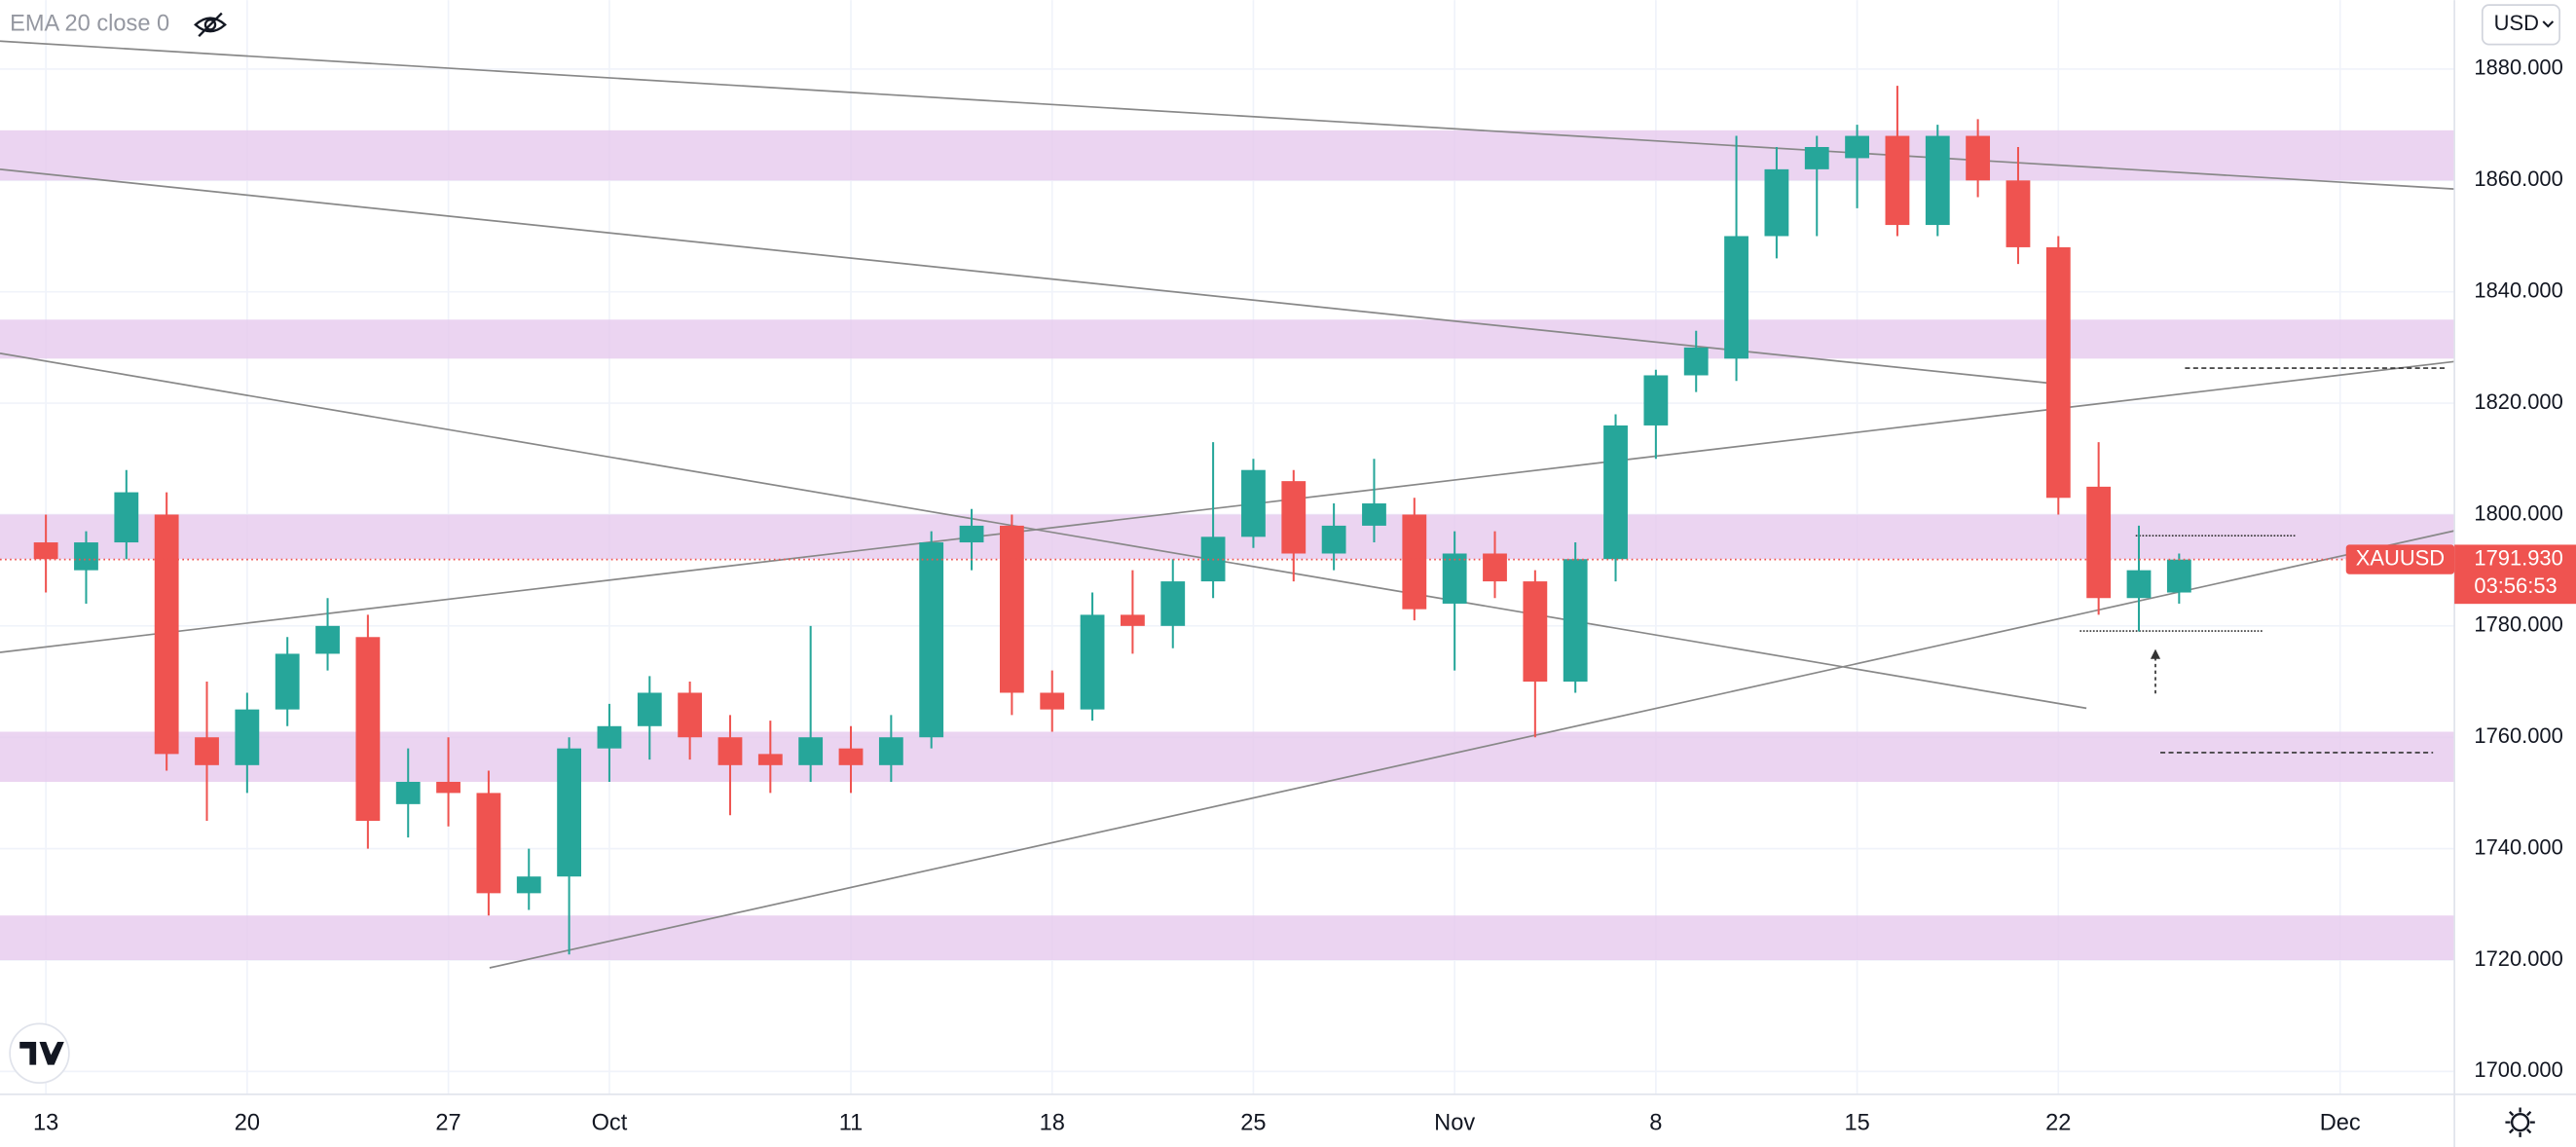  What do you see at coordinates (2518, 557) in the screenshot?
I see `last-price-label: 1791.930` at bounding box center [2518, 557].